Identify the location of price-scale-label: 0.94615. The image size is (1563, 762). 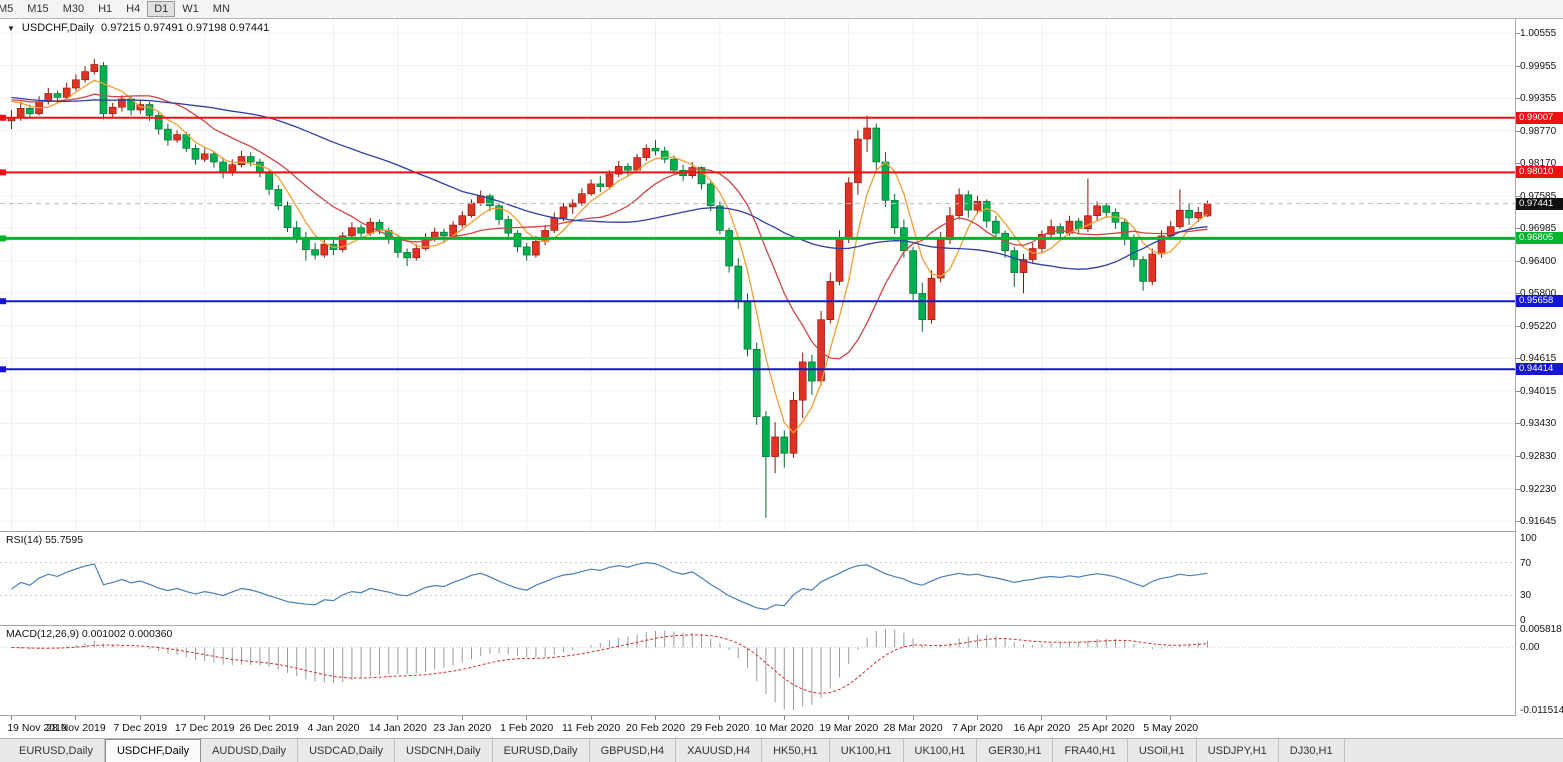
(1538, 359).